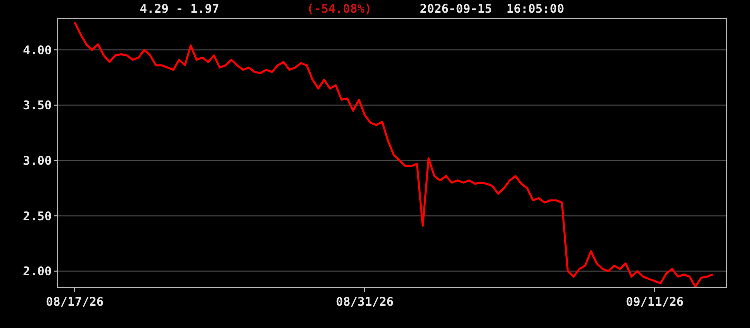 The height and width of the screenshot is (328, 750). I want to click on y-tick-label: 2.50, so click(37, 216).